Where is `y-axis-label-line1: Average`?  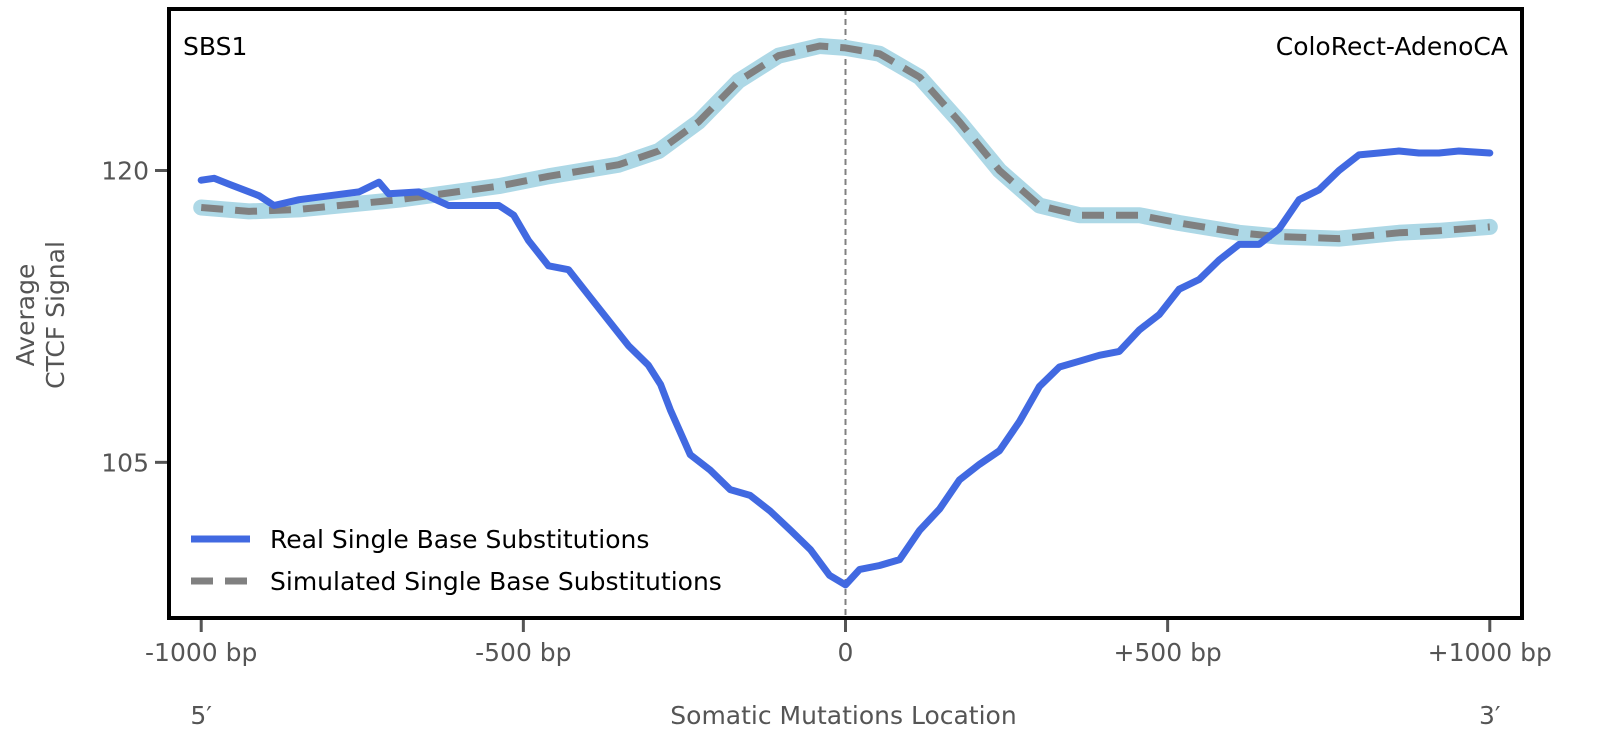 y-axis-label-line1: Average is located at coordinates (25, 315).